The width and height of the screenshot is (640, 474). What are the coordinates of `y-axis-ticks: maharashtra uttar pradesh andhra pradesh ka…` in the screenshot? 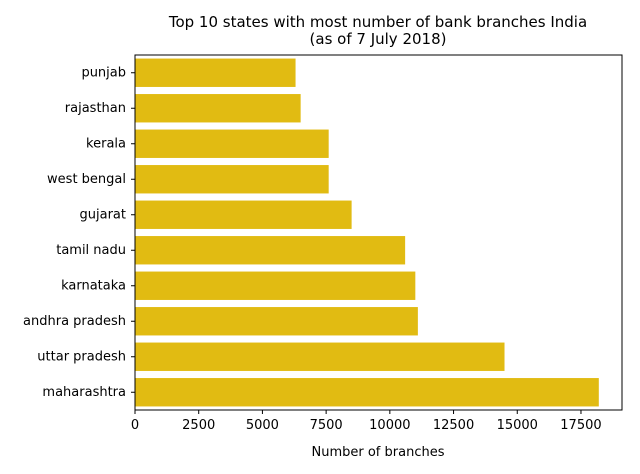 It's located at (79, 232).